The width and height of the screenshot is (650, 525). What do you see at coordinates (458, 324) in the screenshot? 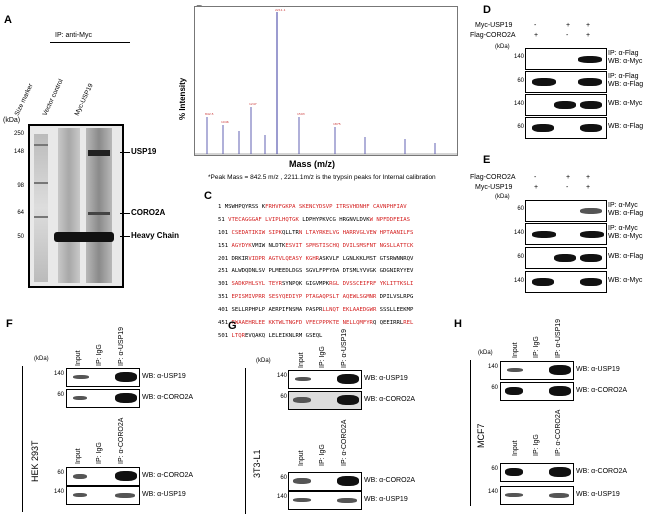
I see `panel-label-h: H` at bounding box center [458, 324].